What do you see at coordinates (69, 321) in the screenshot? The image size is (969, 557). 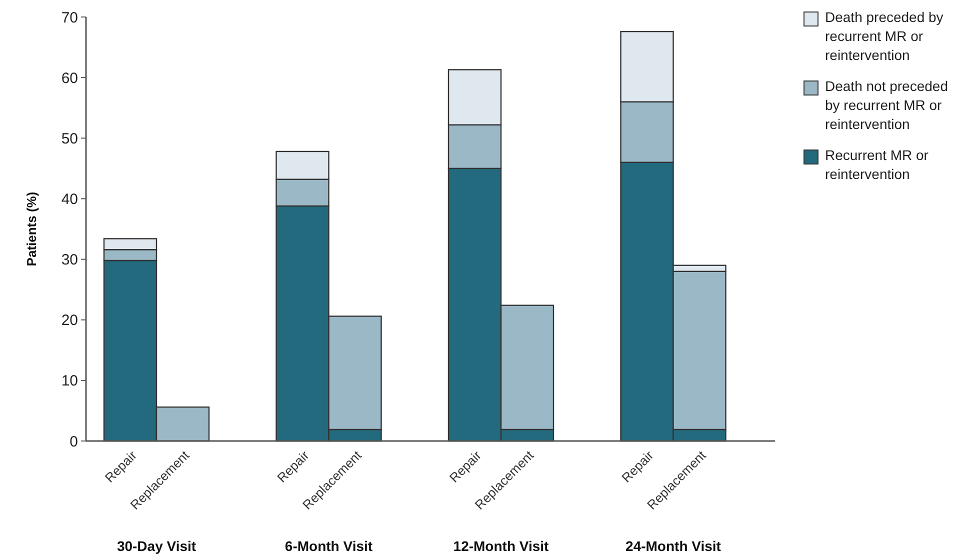 I see `y-tick-label: 20` at bounding box center [69, 321].